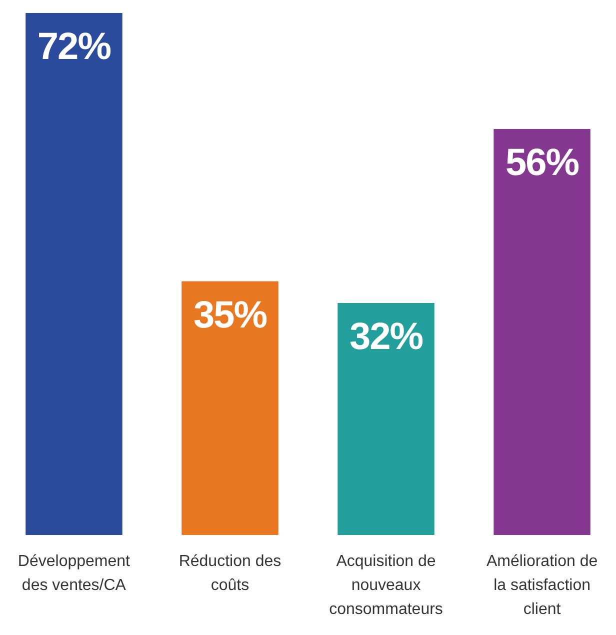 This screenshot has width=616, height=635. What do you see at coordinates (542, 163) in the screenshot?
I see `data-label: 56%` at bounding box center [542, 163].